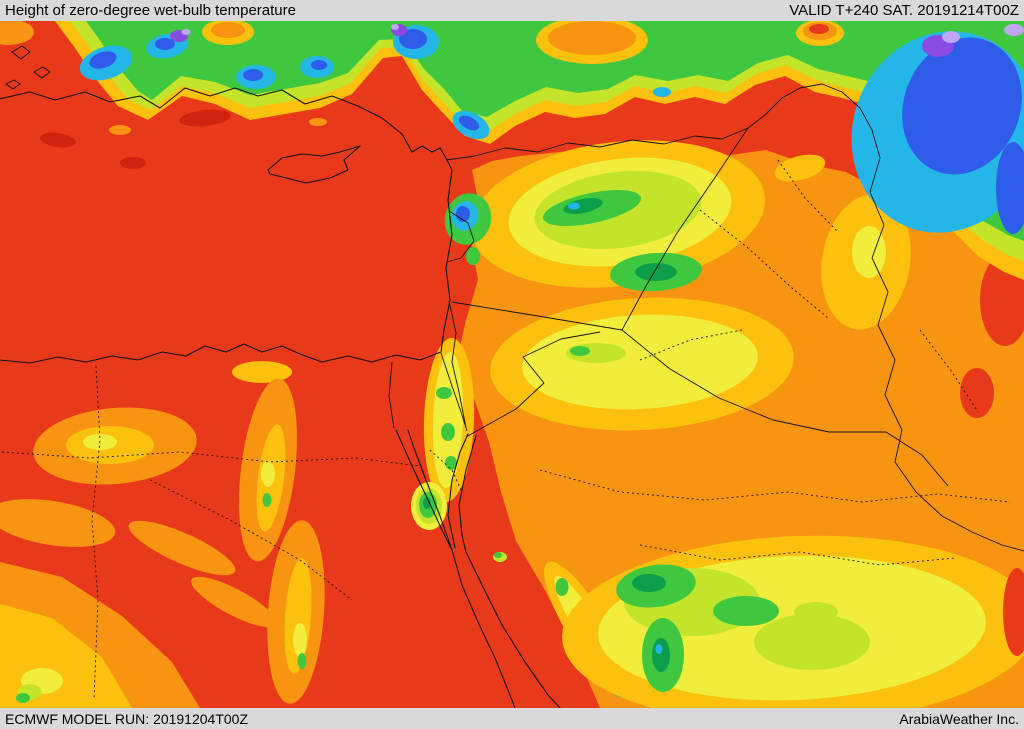  I want to click on suez-canal-line, so click(391, 395).